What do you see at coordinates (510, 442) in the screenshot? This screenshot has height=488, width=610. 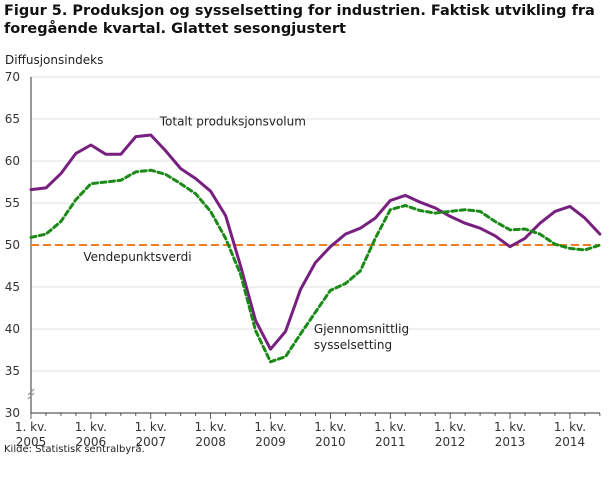 I see `x-tick-year-2013: 2013` at bounding box center [510, 442].